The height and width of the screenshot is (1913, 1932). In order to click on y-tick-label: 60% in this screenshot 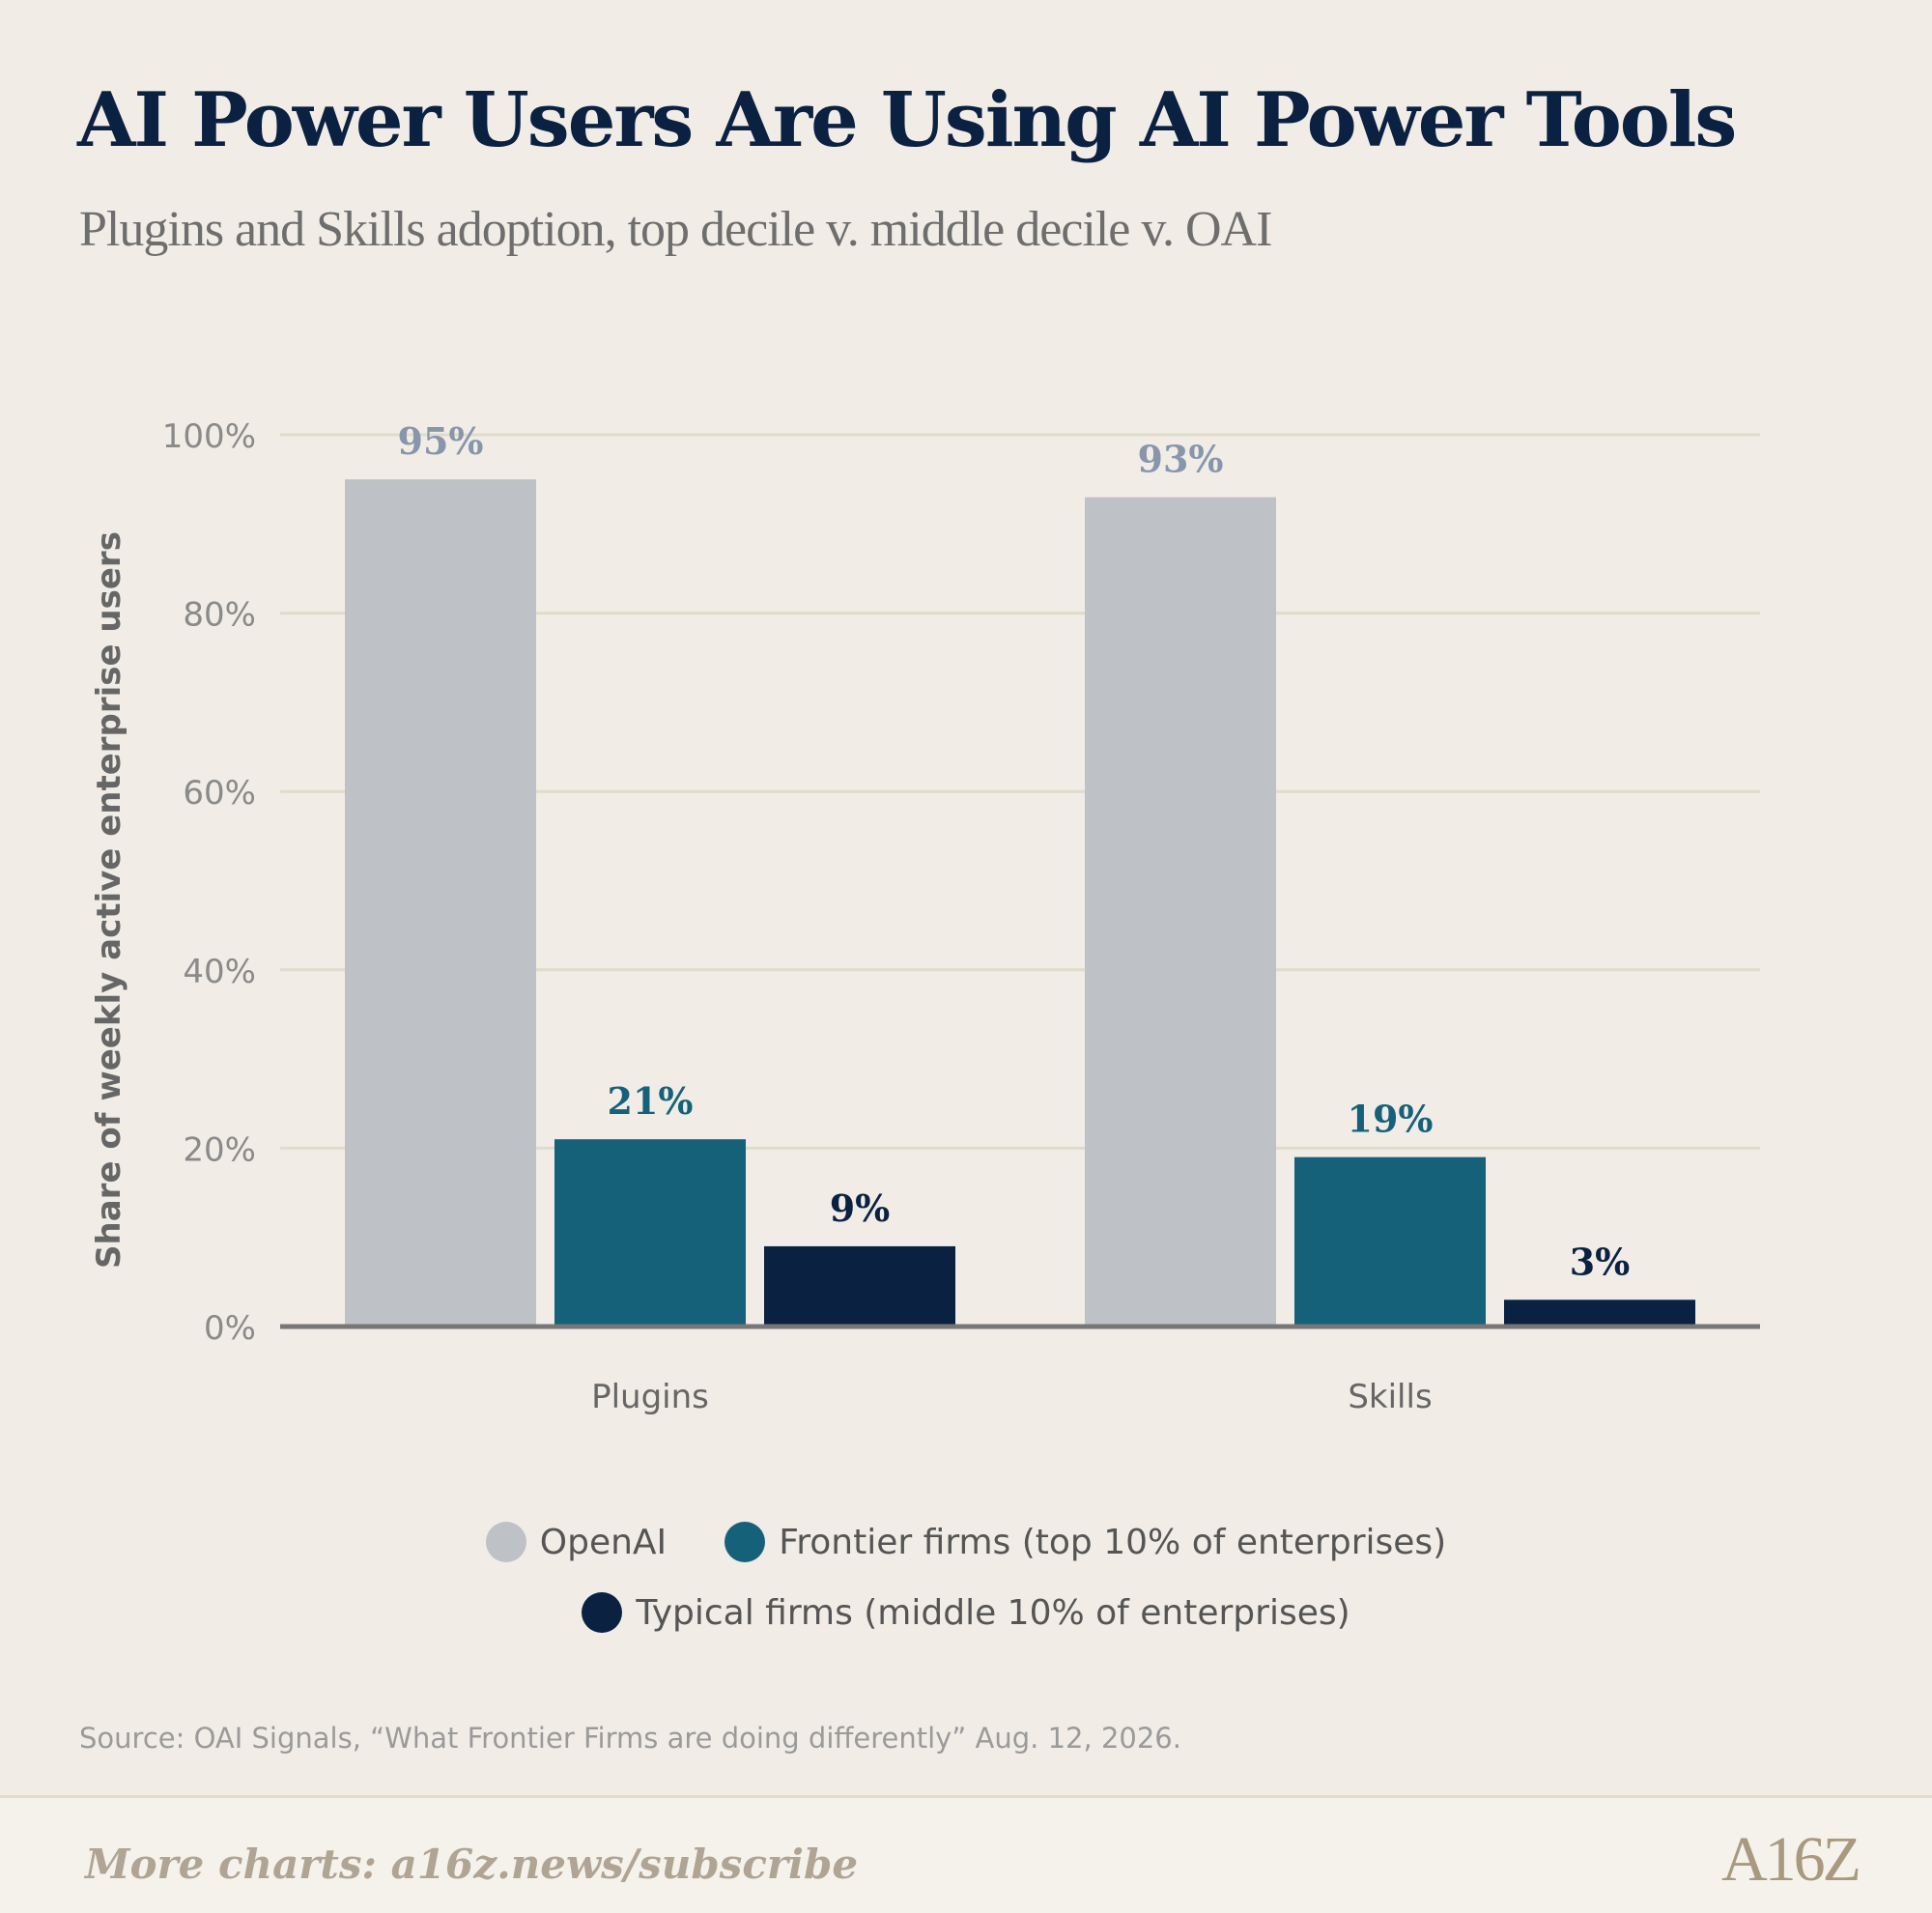, I will do `click(219, 793)`.